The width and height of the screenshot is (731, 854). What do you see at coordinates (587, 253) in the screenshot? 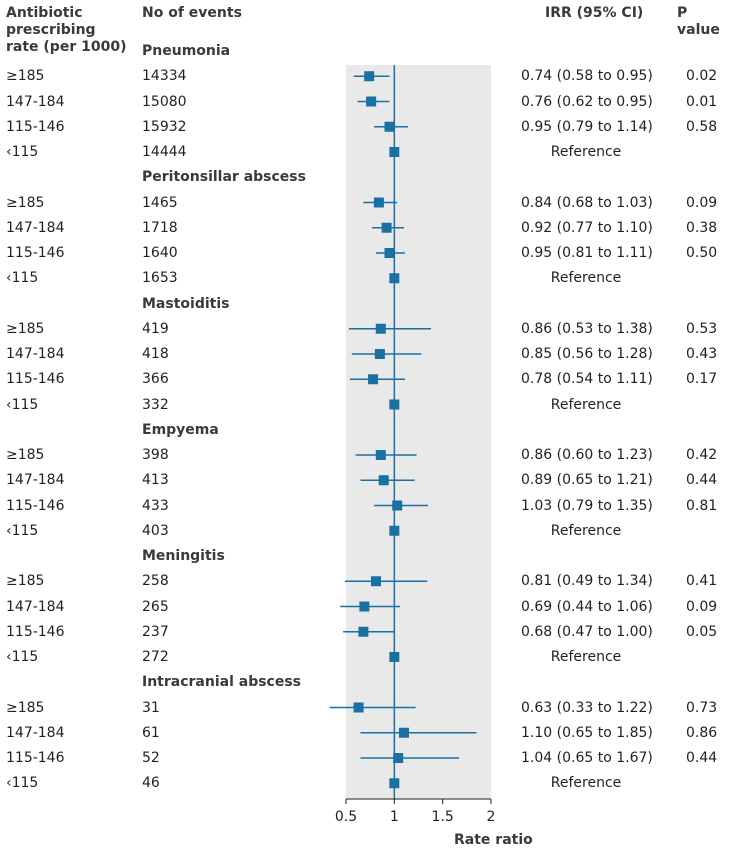
I see `irr-value: 0.95 (0.81 to 1.11)` at bounding box center [587, 253].